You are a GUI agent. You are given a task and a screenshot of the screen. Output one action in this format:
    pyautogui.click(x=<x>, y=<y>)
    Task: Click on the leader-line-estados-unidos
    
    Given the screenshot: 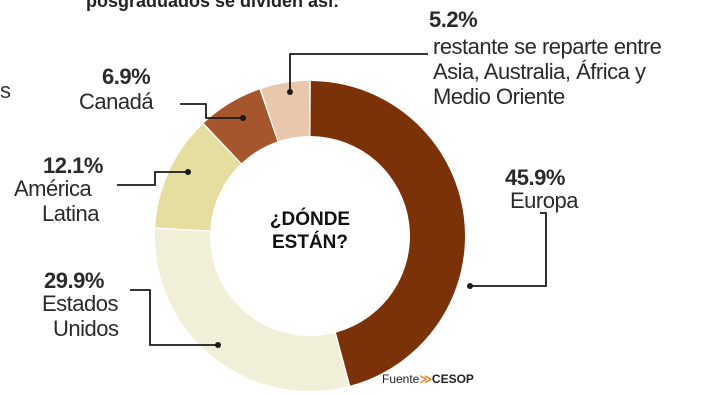 What is the action you would take?
    pyautogui.click(x=174, y=317)
    